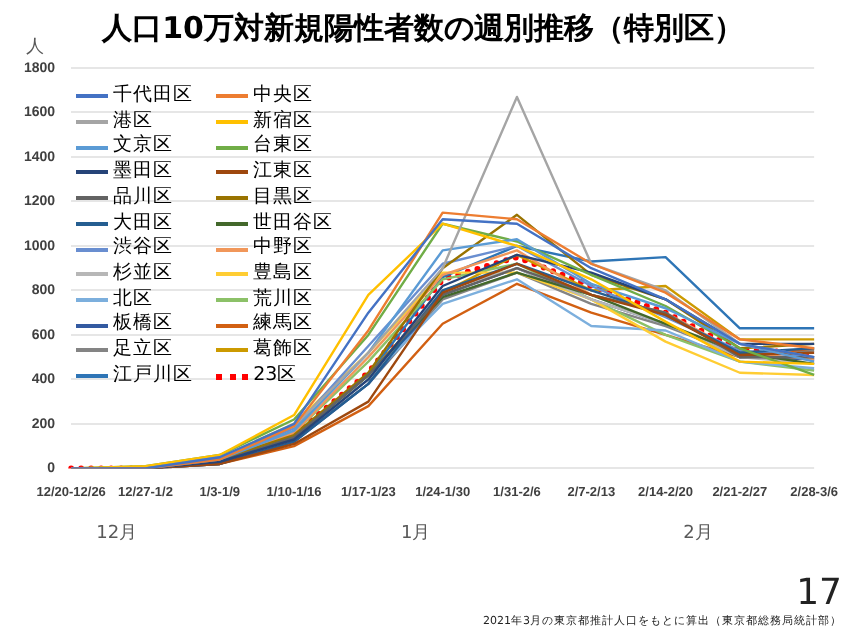  I want to click on legend-label: 台東区, so click(283, 147).